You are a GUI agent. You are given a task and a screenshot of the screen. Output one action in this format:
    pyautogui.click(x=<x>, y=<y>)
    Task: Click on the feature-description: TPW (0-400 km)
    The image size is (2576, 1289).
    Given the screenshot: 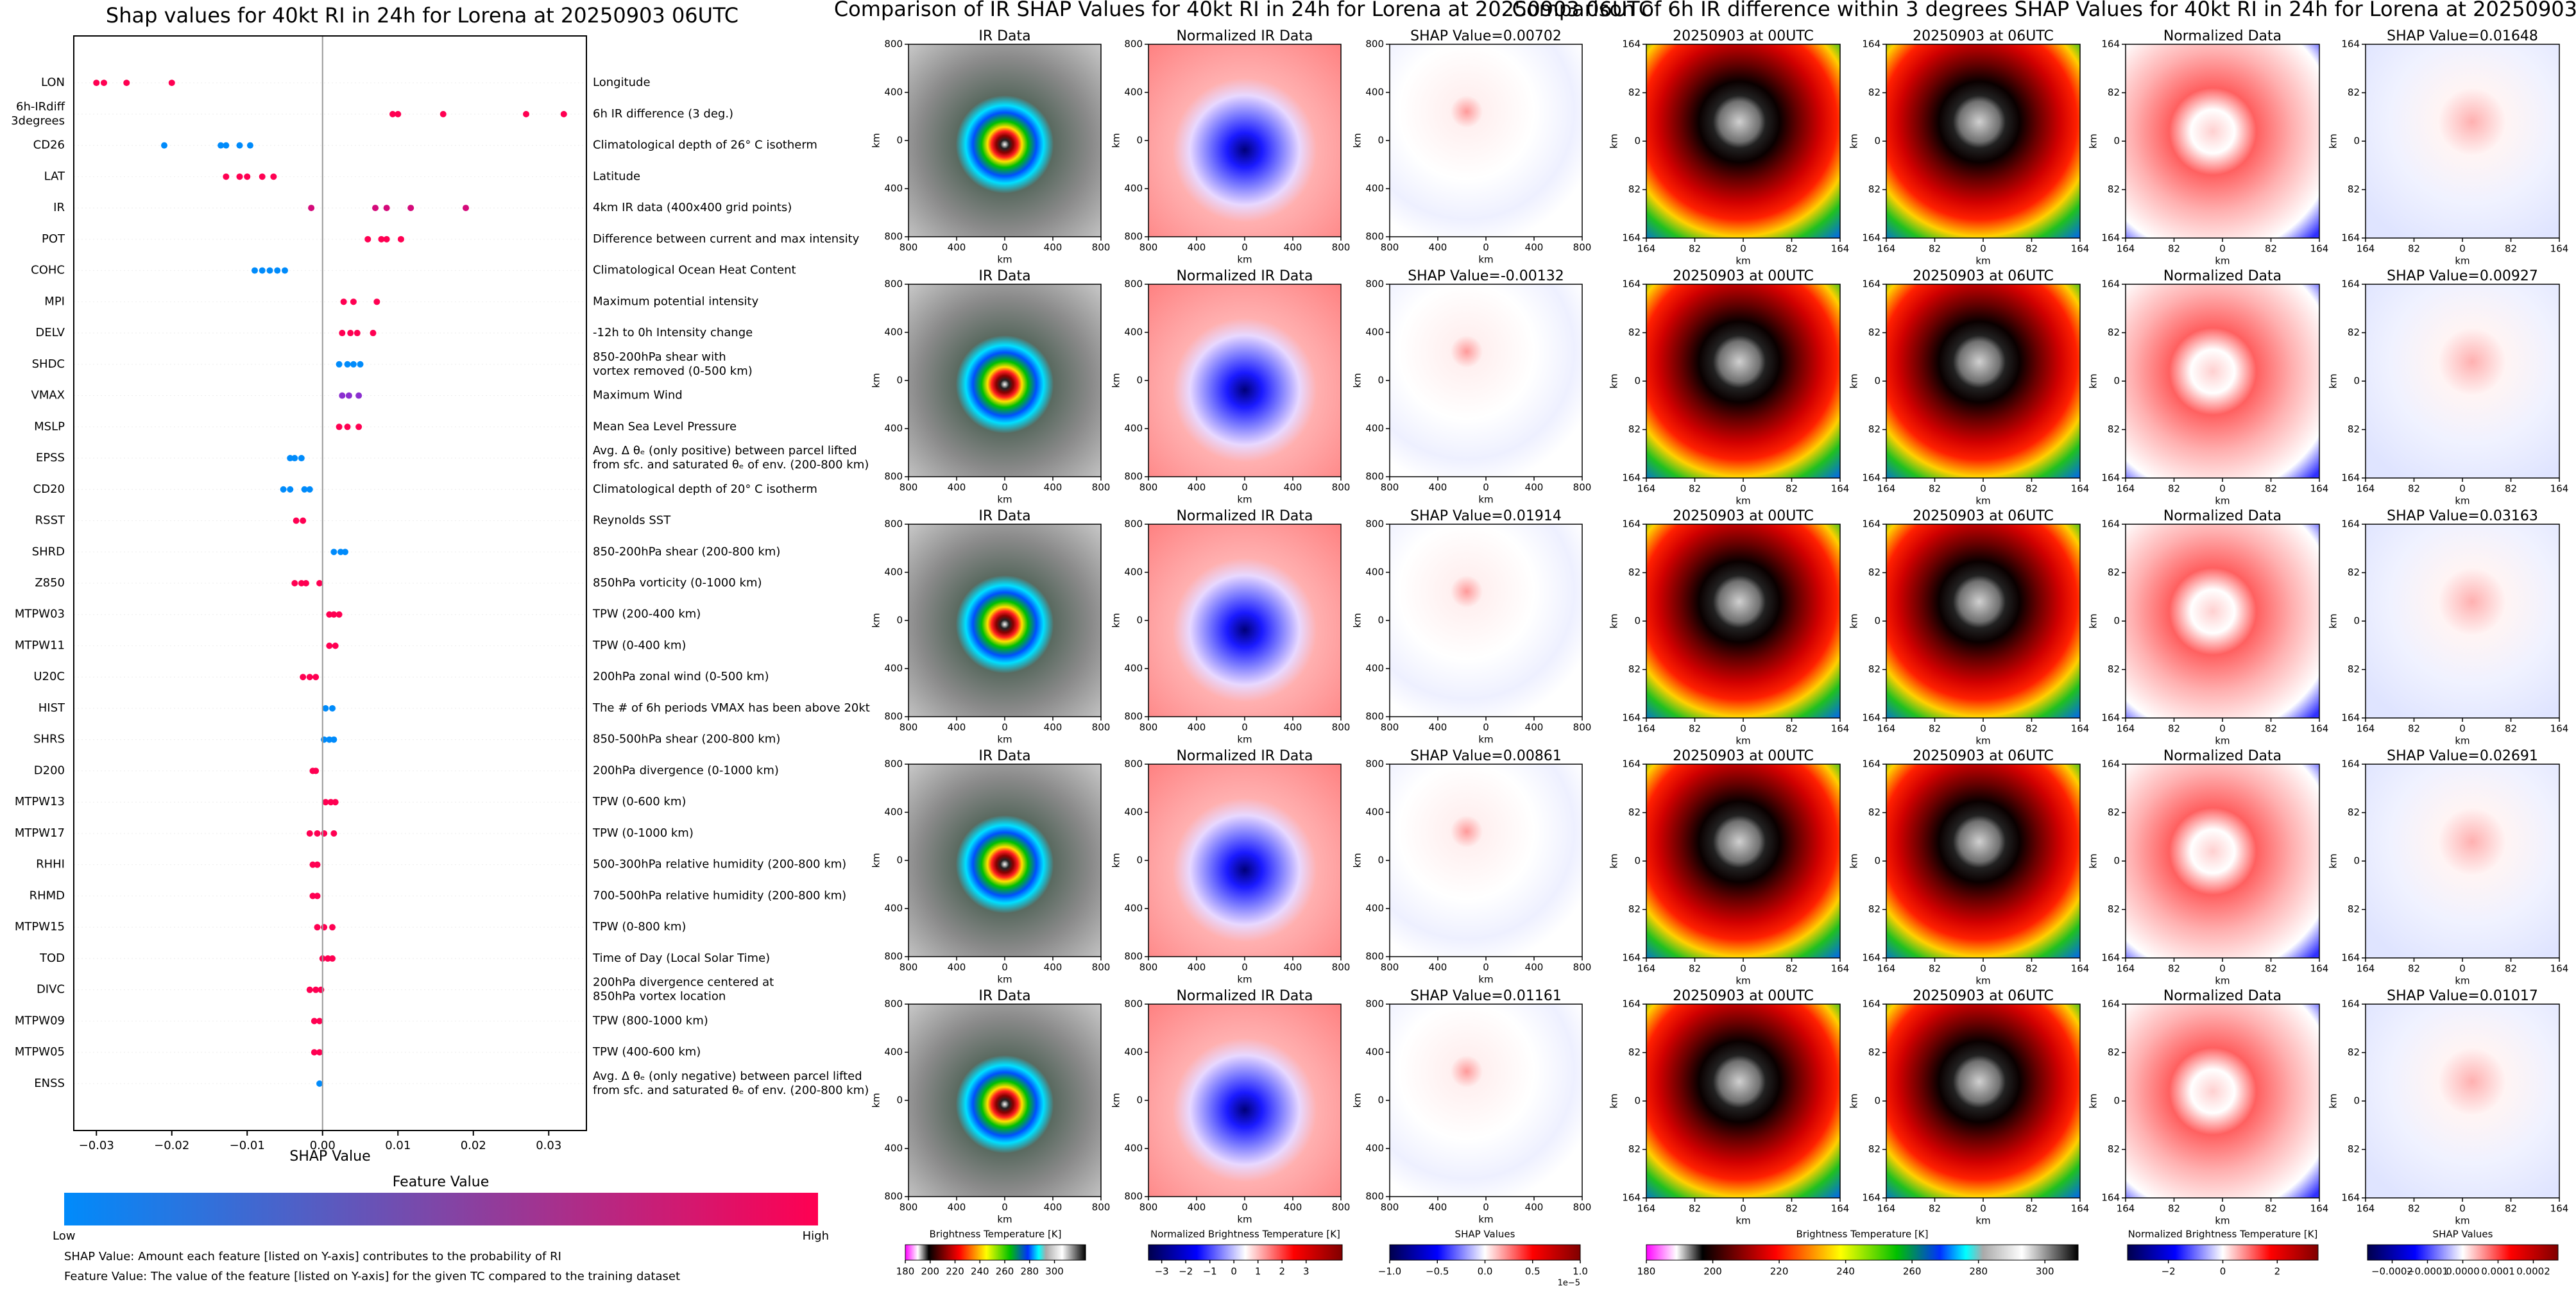 What is the action you would take?
    pyautogui.click(x=639, y=645)
    